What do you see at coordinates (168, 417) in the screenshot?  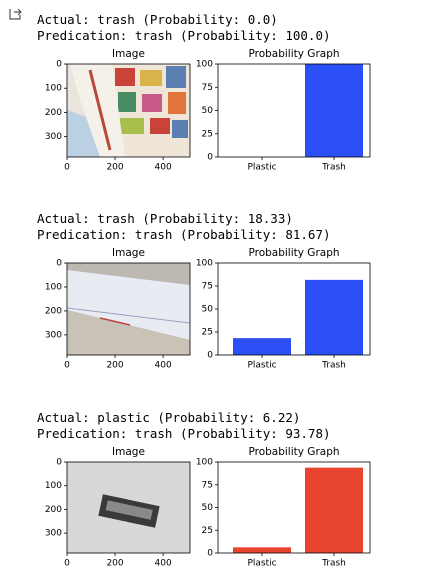 I see `actual-line: Actual: plastic (Probability: 6.22)` at bounding box center [168, 417].